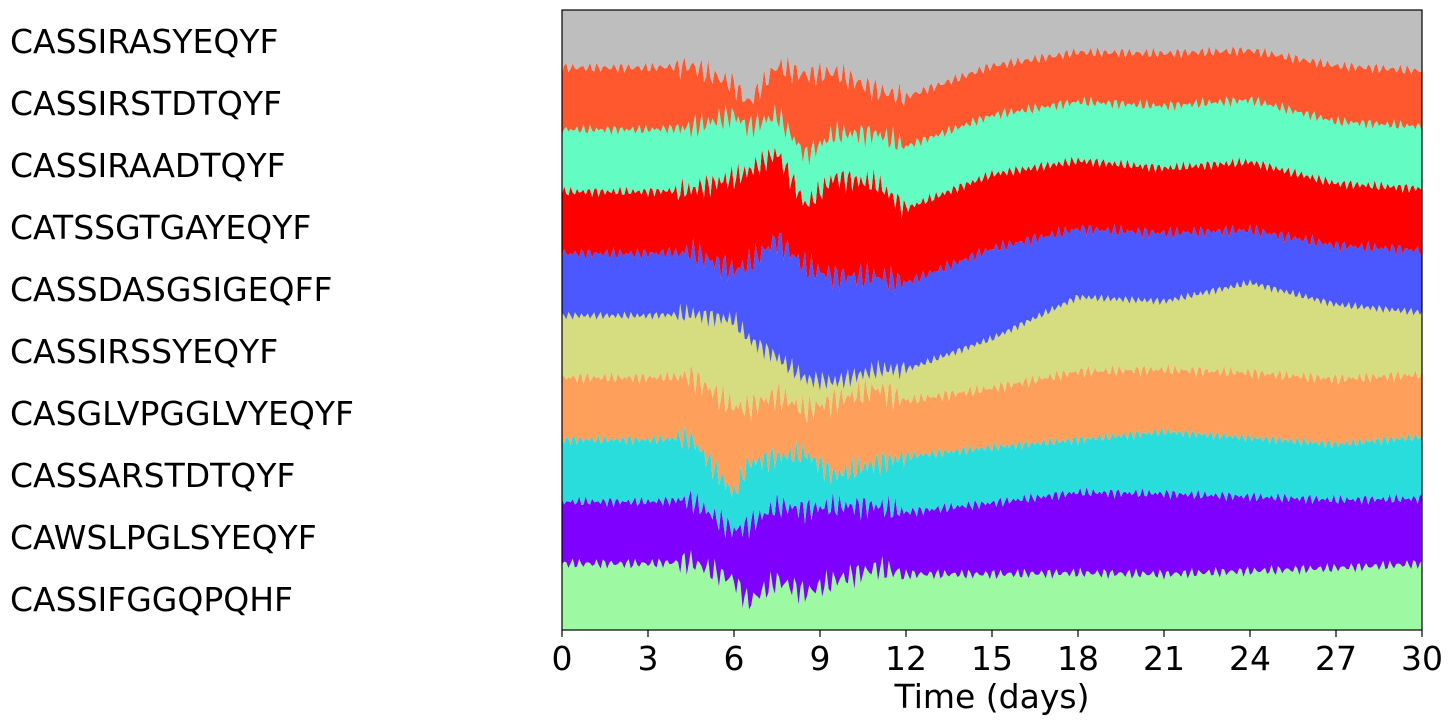 Image resolution: width=1454 pixels, height=725 pixels. I want to click on area-catssgtgayeqyf, so click(992, 220).